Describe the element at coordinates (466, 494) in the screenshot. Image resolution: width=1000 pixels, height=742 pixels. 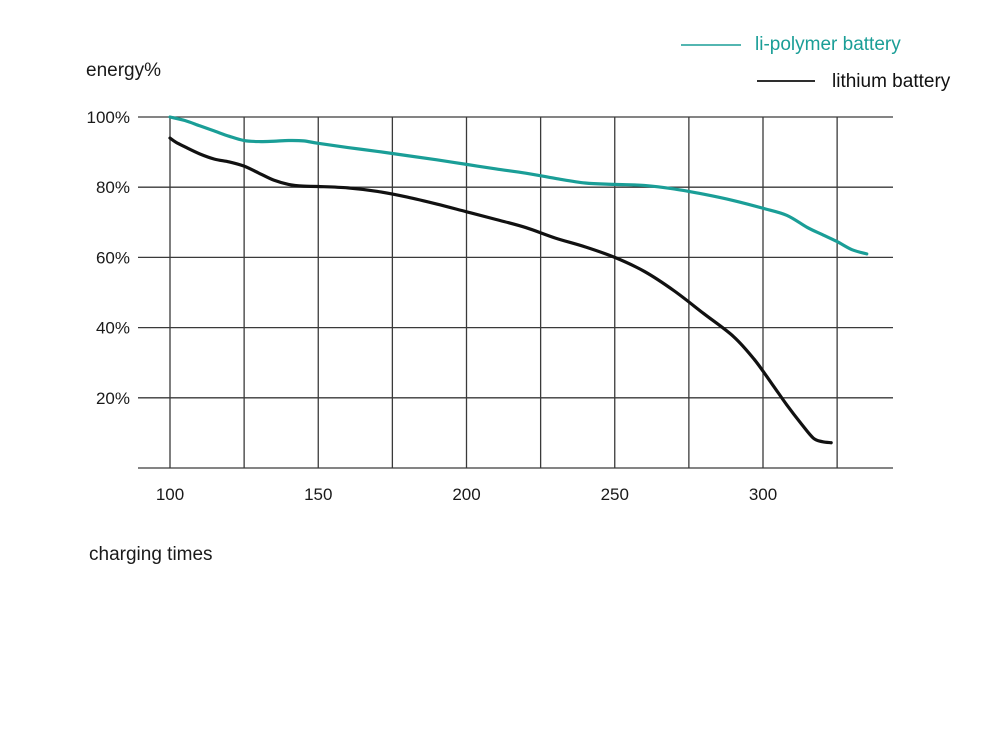
I see `x-tick-label: 200` at that location.